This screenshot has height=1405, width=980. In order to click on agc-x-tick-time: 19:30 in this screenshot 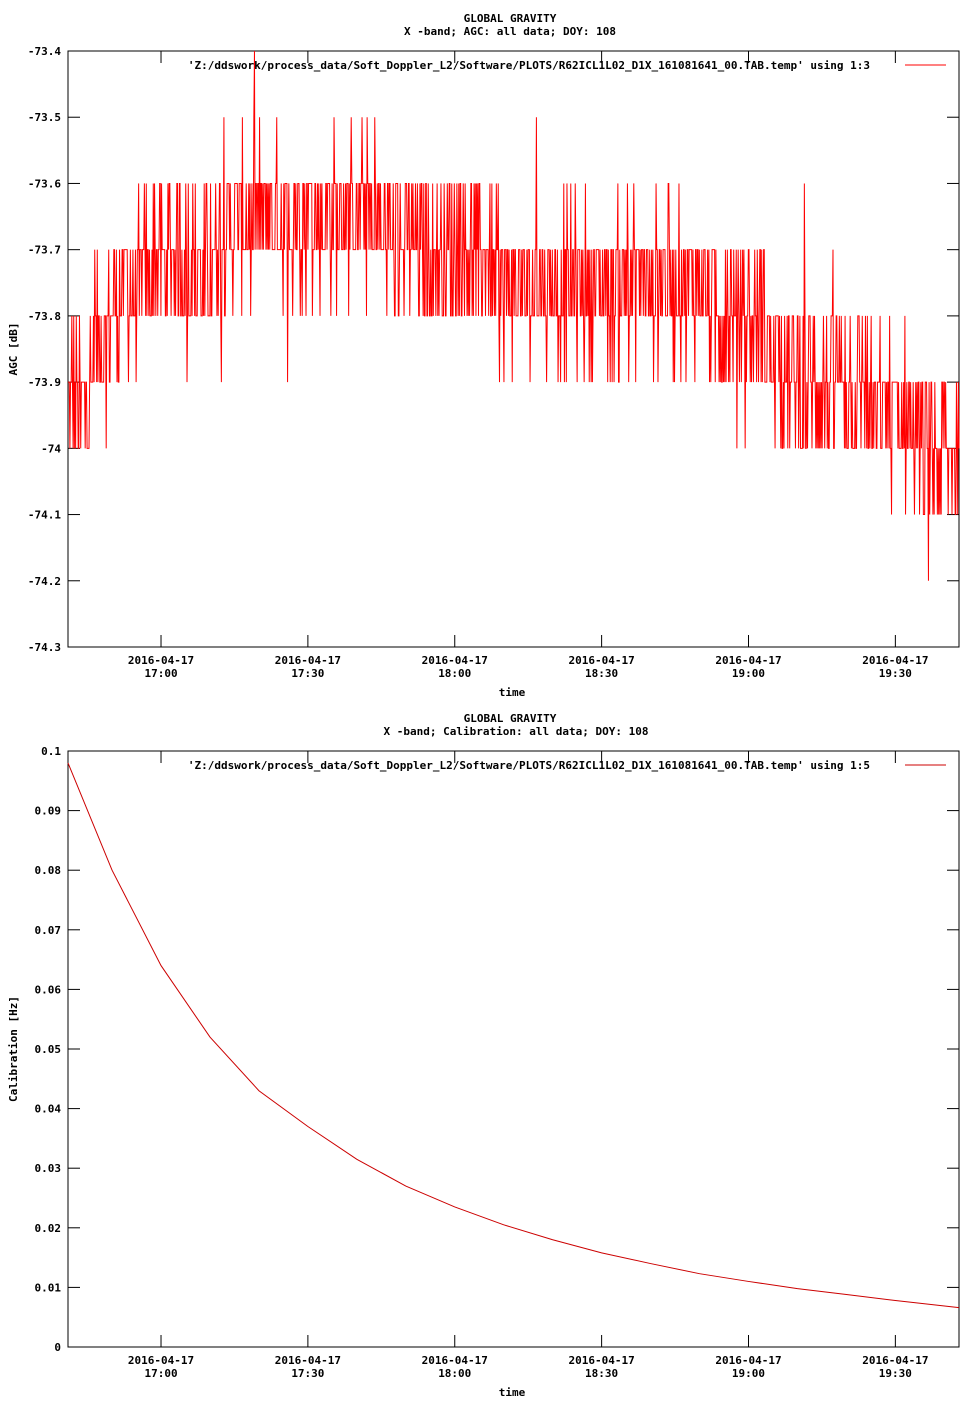, I will do `click(895, 673)`.